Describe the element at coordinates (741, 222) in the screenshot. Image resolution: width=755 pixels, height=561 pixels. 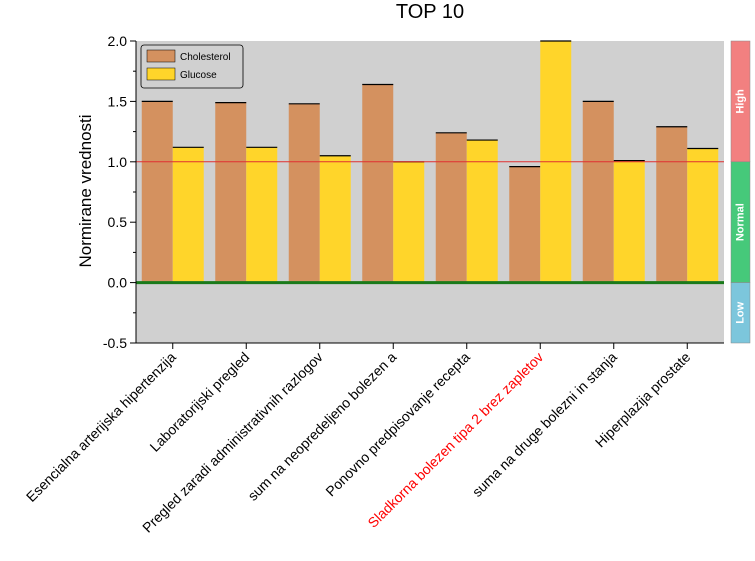
I see `zone-label: Normal` at that location.